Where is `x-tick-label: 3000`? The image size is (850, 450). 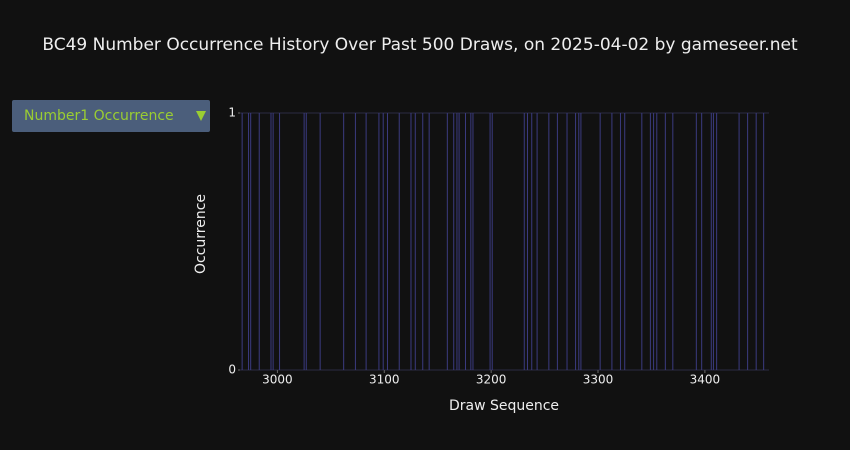
x-tick-label: 3000 is located at coordinates (277, 380).